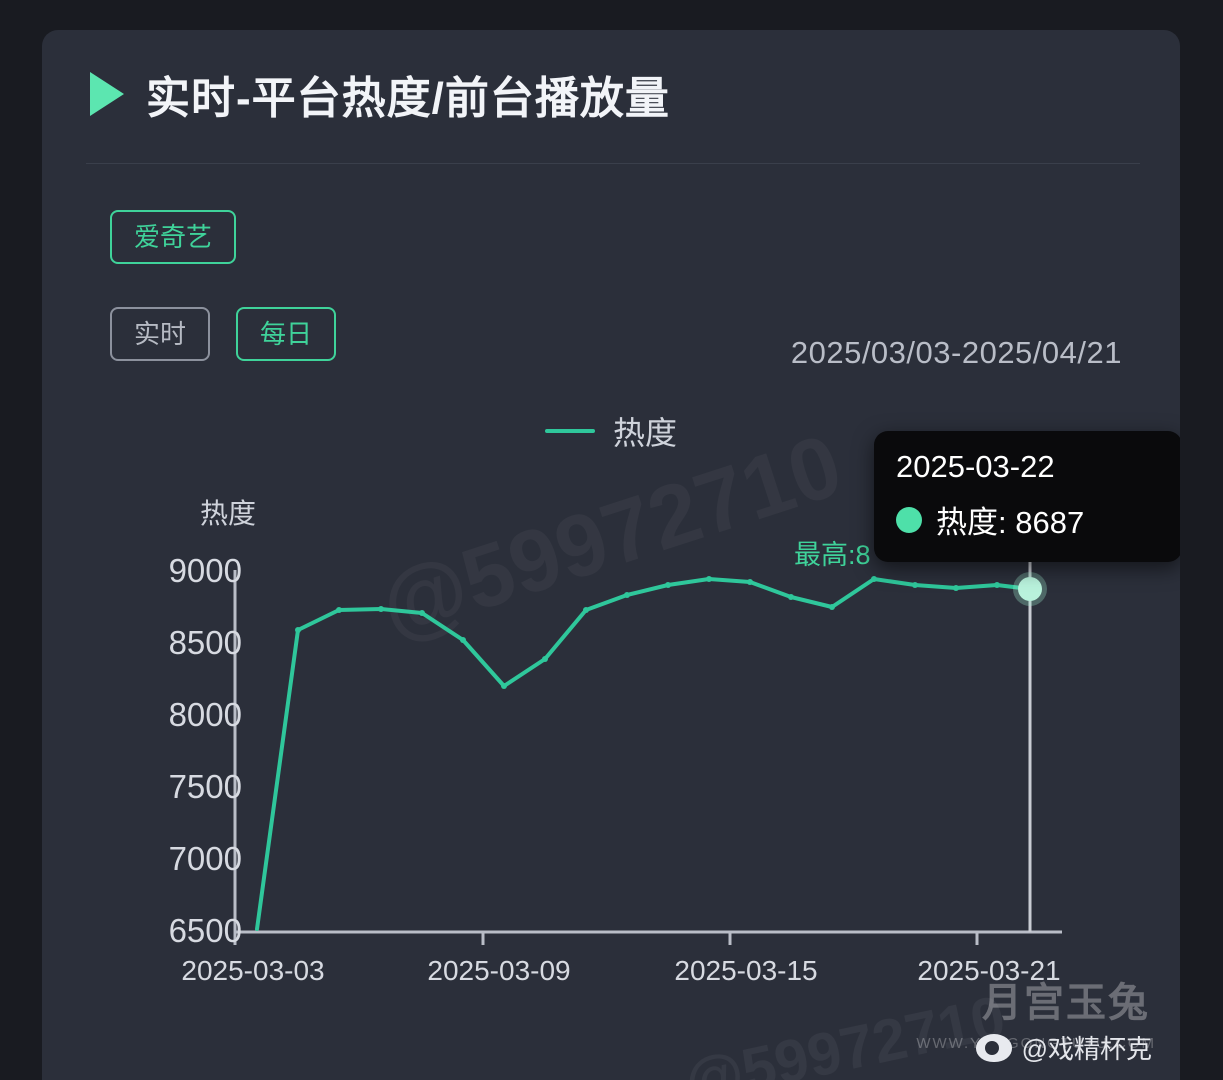 The height and width of the screenshot is (1080, 1223). What do you see at coordinates (205, 858) in the screenshot?
I see `y-tick-7000: 7000` at bounding box center [205, 858].